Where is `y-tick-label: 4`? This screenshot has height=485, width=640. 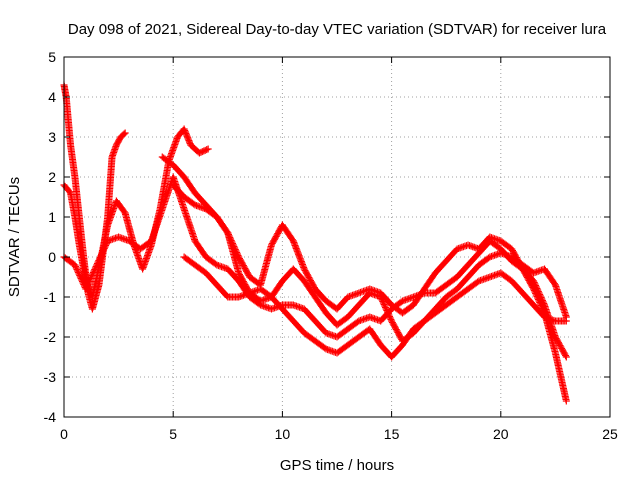 y-tick-label: 4 is located at coordinates (52, 97).